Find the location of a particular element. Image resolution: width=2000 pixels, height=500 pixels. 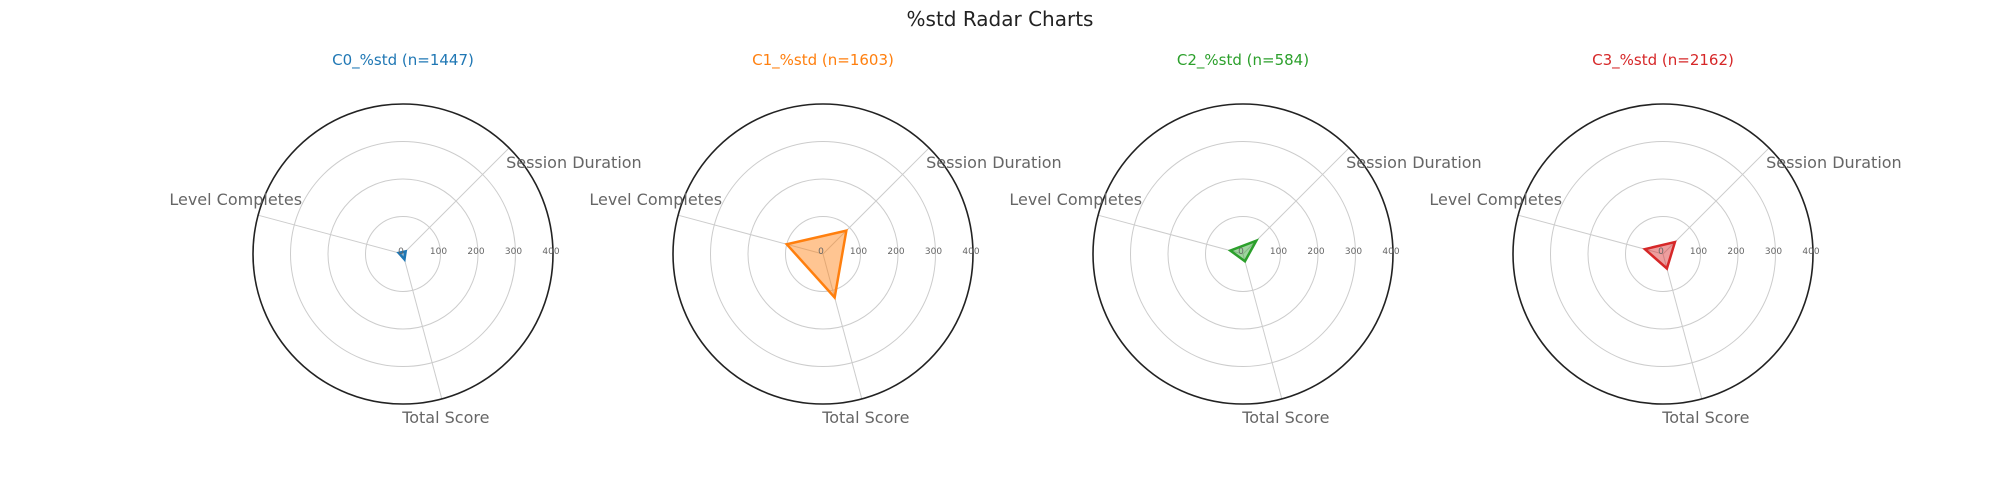

chart-title: C3_%std (n=2162) is located at coordinates (1663, 60).